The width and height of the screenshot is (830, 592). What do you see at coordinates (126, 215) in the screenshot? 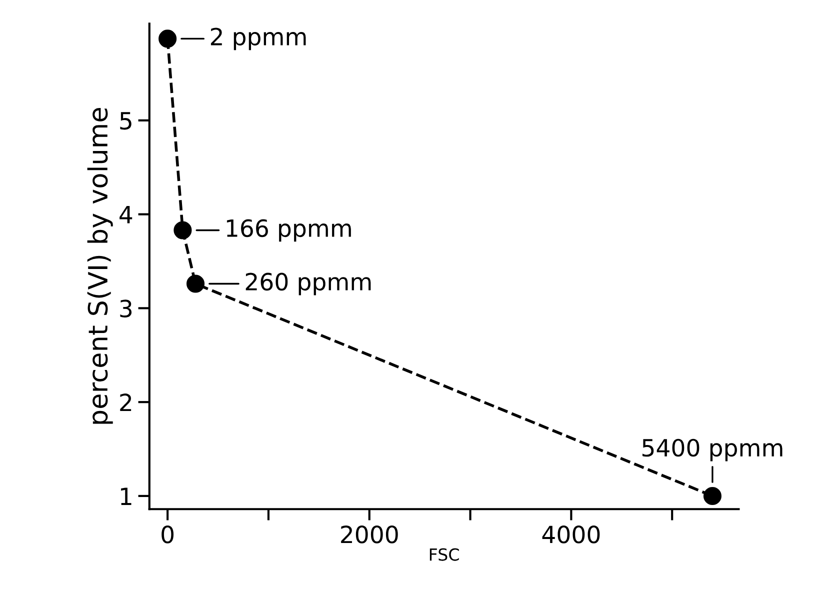
I see `y-tick-label: 4` at bounding box center [126, 215].